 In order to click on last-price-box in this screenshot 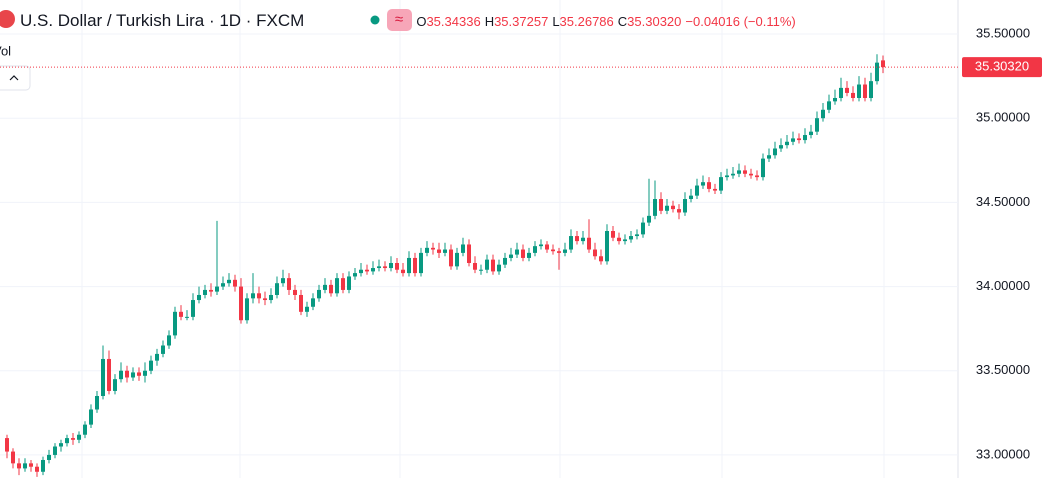, I will do `click(1002, 67)`.